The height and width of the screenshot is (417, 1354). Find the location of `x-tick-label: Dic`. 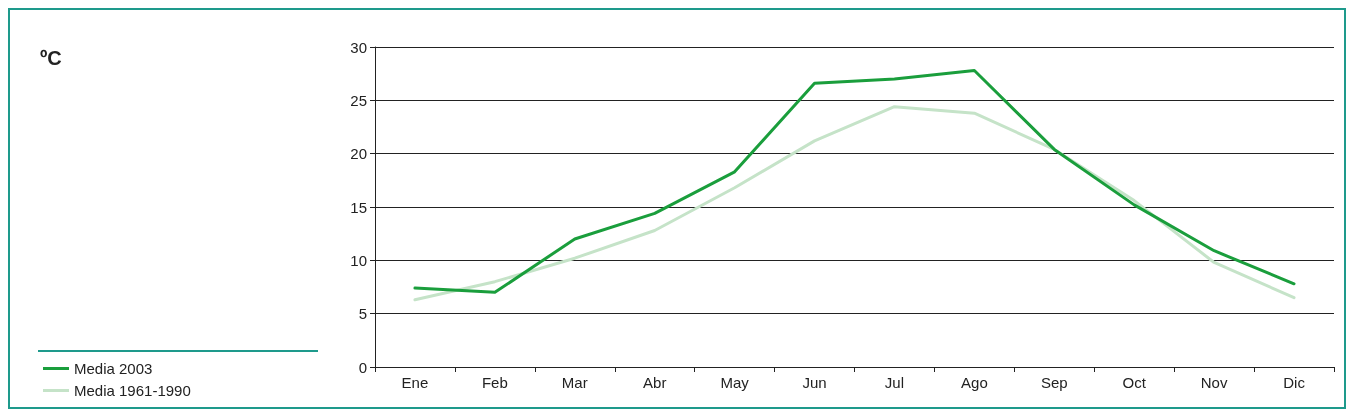

x-tick-label: Dic is located at coordinates (1294, 382).